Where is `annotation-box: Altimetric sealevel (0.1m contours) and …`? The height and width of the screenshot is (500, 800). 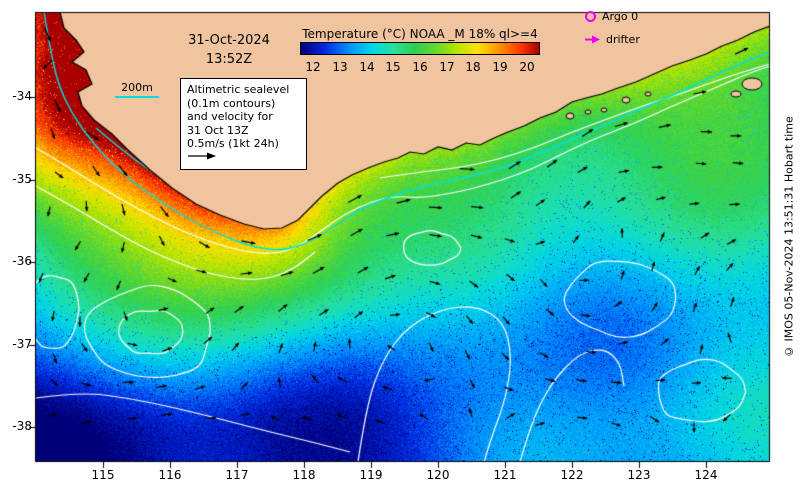 annotation-box: Altimetric sealevel (0.1m contours) and … is located at coordinates (243, 124).